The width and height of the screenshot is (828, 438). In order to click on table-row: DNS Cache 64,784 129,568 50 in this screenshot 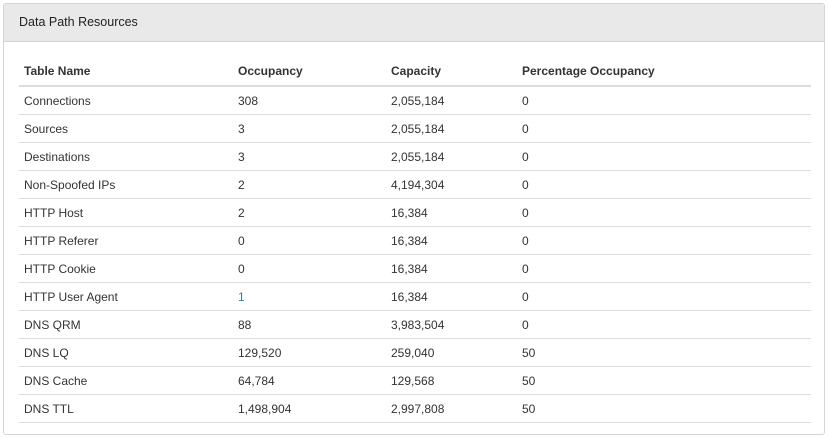, I will do `click(415, 380)`.